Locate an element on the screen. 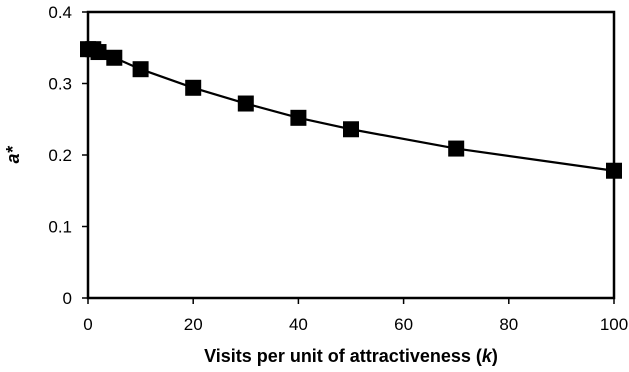 Image resolution: width=629 pixels, height=372 pixels. y-tick-label: 0.2 is located at coordinates (60, 155).